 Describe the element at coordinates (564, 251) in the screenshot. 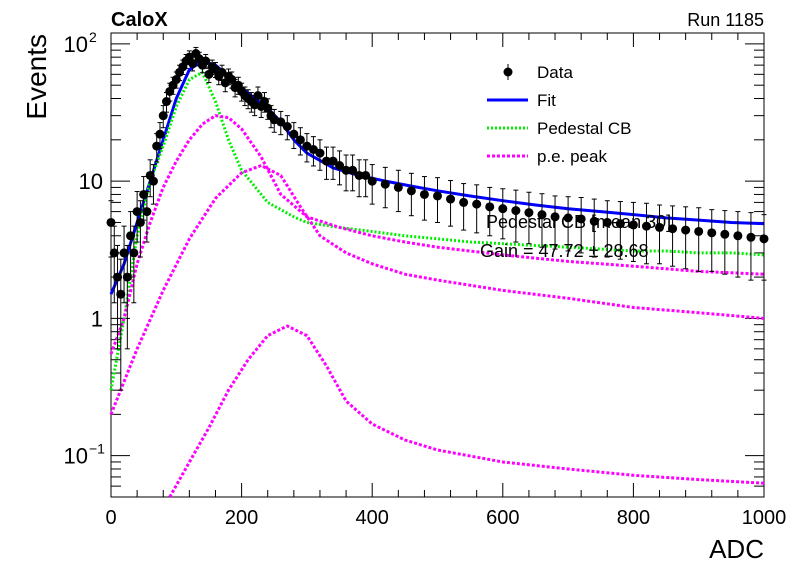

I see `gain-overlay-text: Gain = 47.72 ± 28.68` at that location.